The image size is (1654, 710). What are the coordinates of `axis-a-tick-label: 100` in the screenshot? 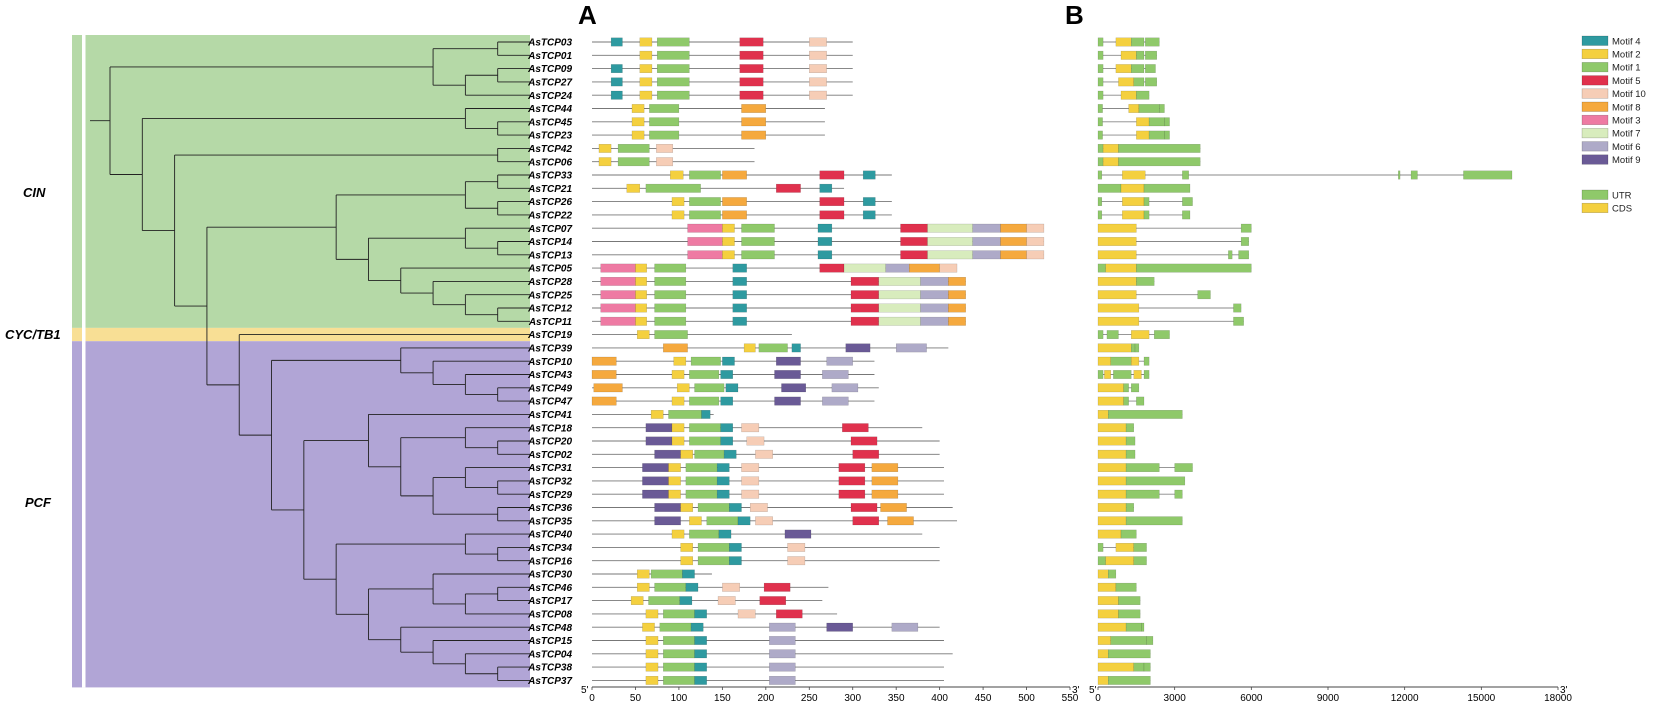 It's located at (679, 698).